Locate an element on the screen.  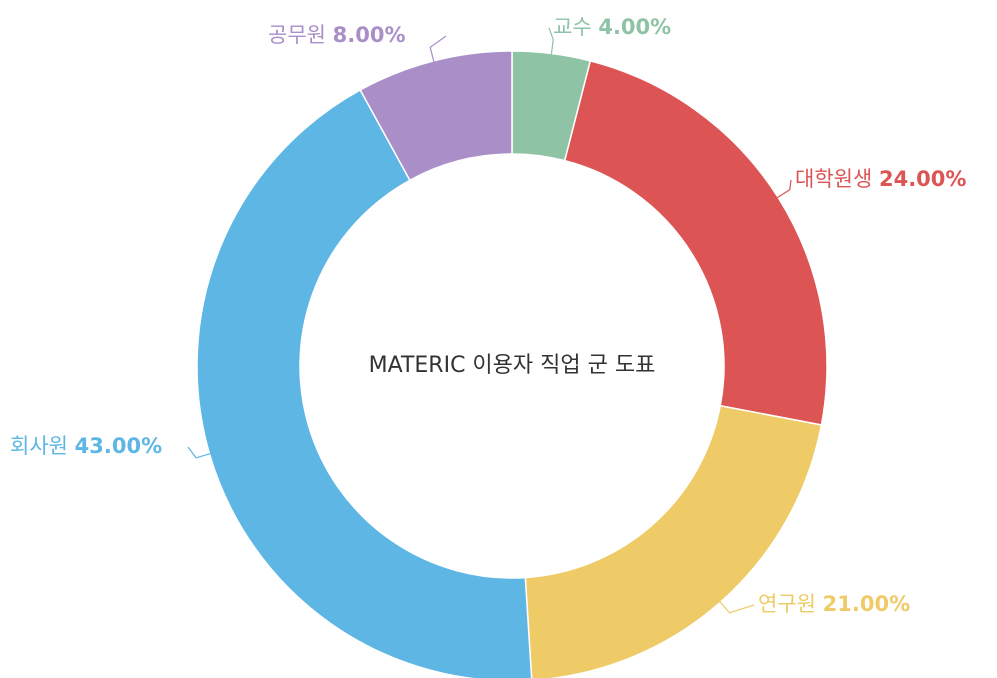
slice-name: 대학원생 is located at coordinates (833, 179).